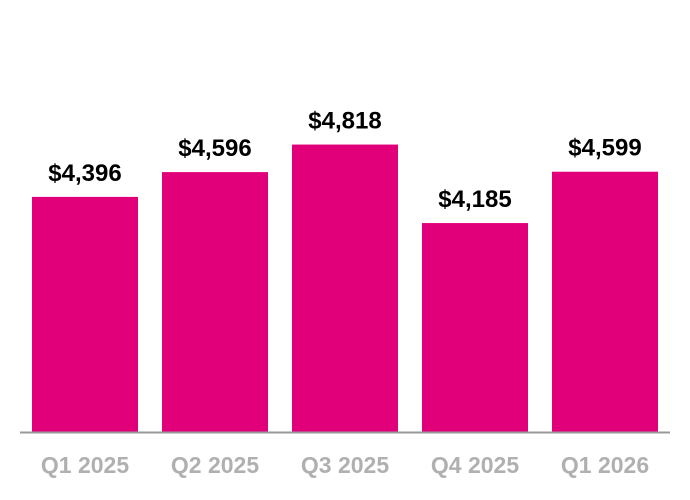 The width and height of the screenshot is (690, 500). What do you see at coordinates (215, 302) in the screenshot?
I see `bar-q2-2025` at bounding box center [215, 302].